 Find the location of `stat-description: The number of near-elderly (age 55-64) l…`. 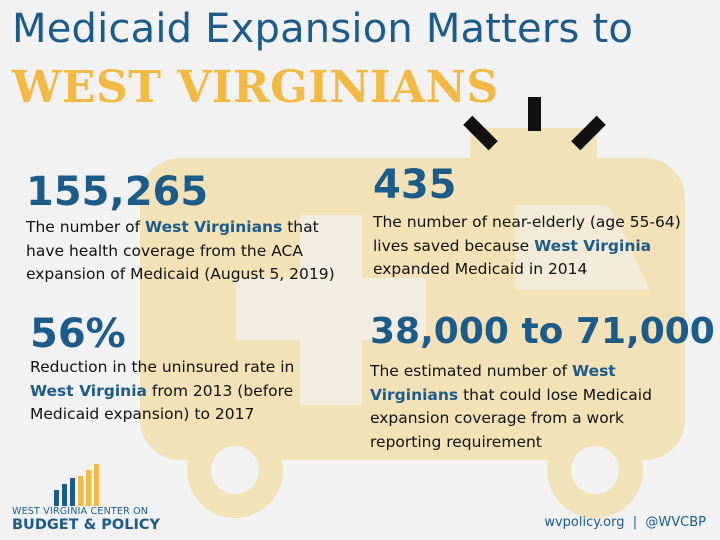

stat-description: The number of near-elderly (age 55-64) l… is located at coordinates (527, 246).